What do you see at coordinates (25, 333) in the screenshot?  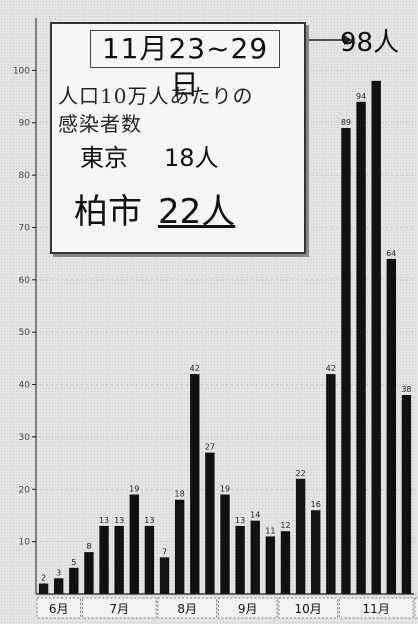 I see `y-tick-label: 50` at bounding box center [25, 333].